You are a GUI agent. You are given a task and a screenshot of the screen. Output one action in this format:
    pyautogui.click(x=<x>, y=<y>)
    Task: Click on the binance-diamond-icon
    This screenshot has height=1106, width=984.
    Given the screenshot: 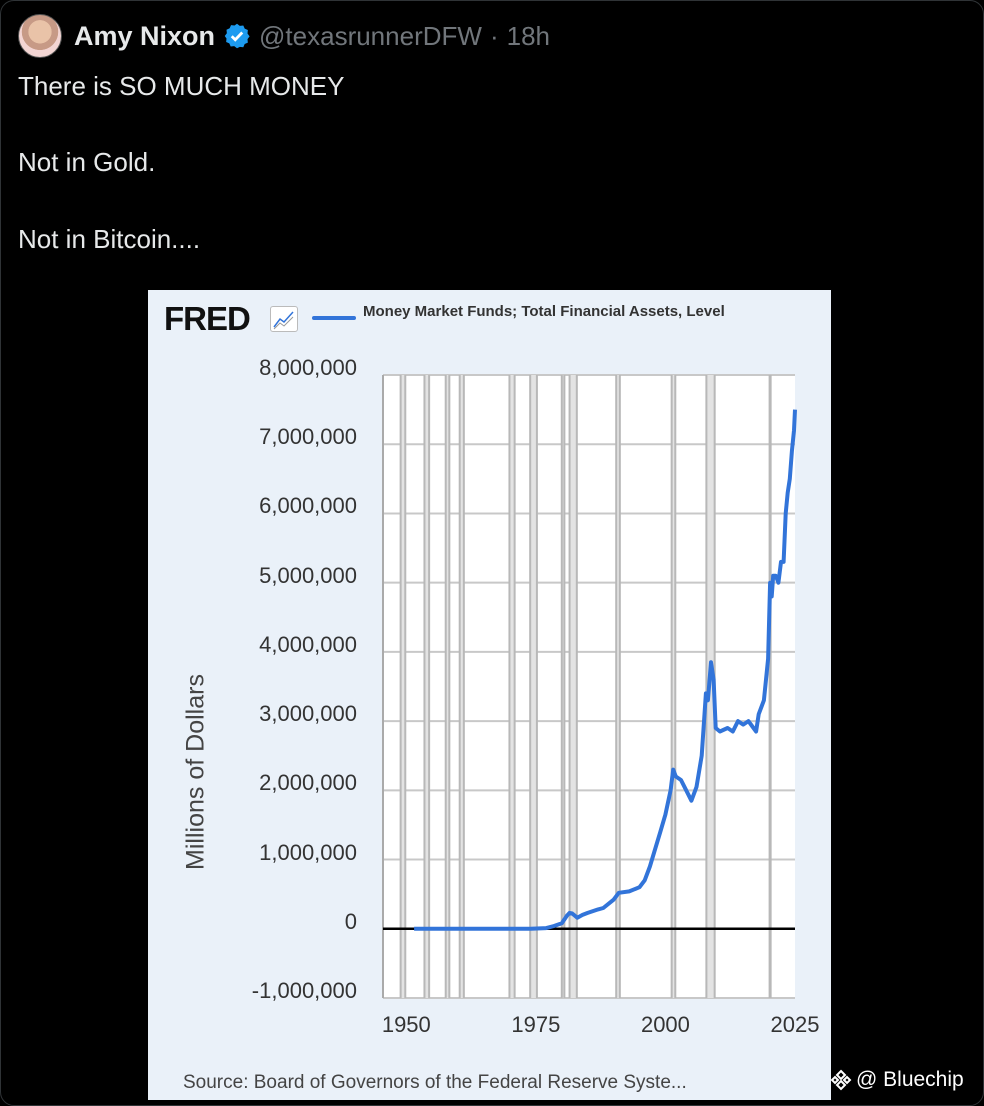 What is the action you would take?
    pyautogui.click(x=841, y=1080)
    